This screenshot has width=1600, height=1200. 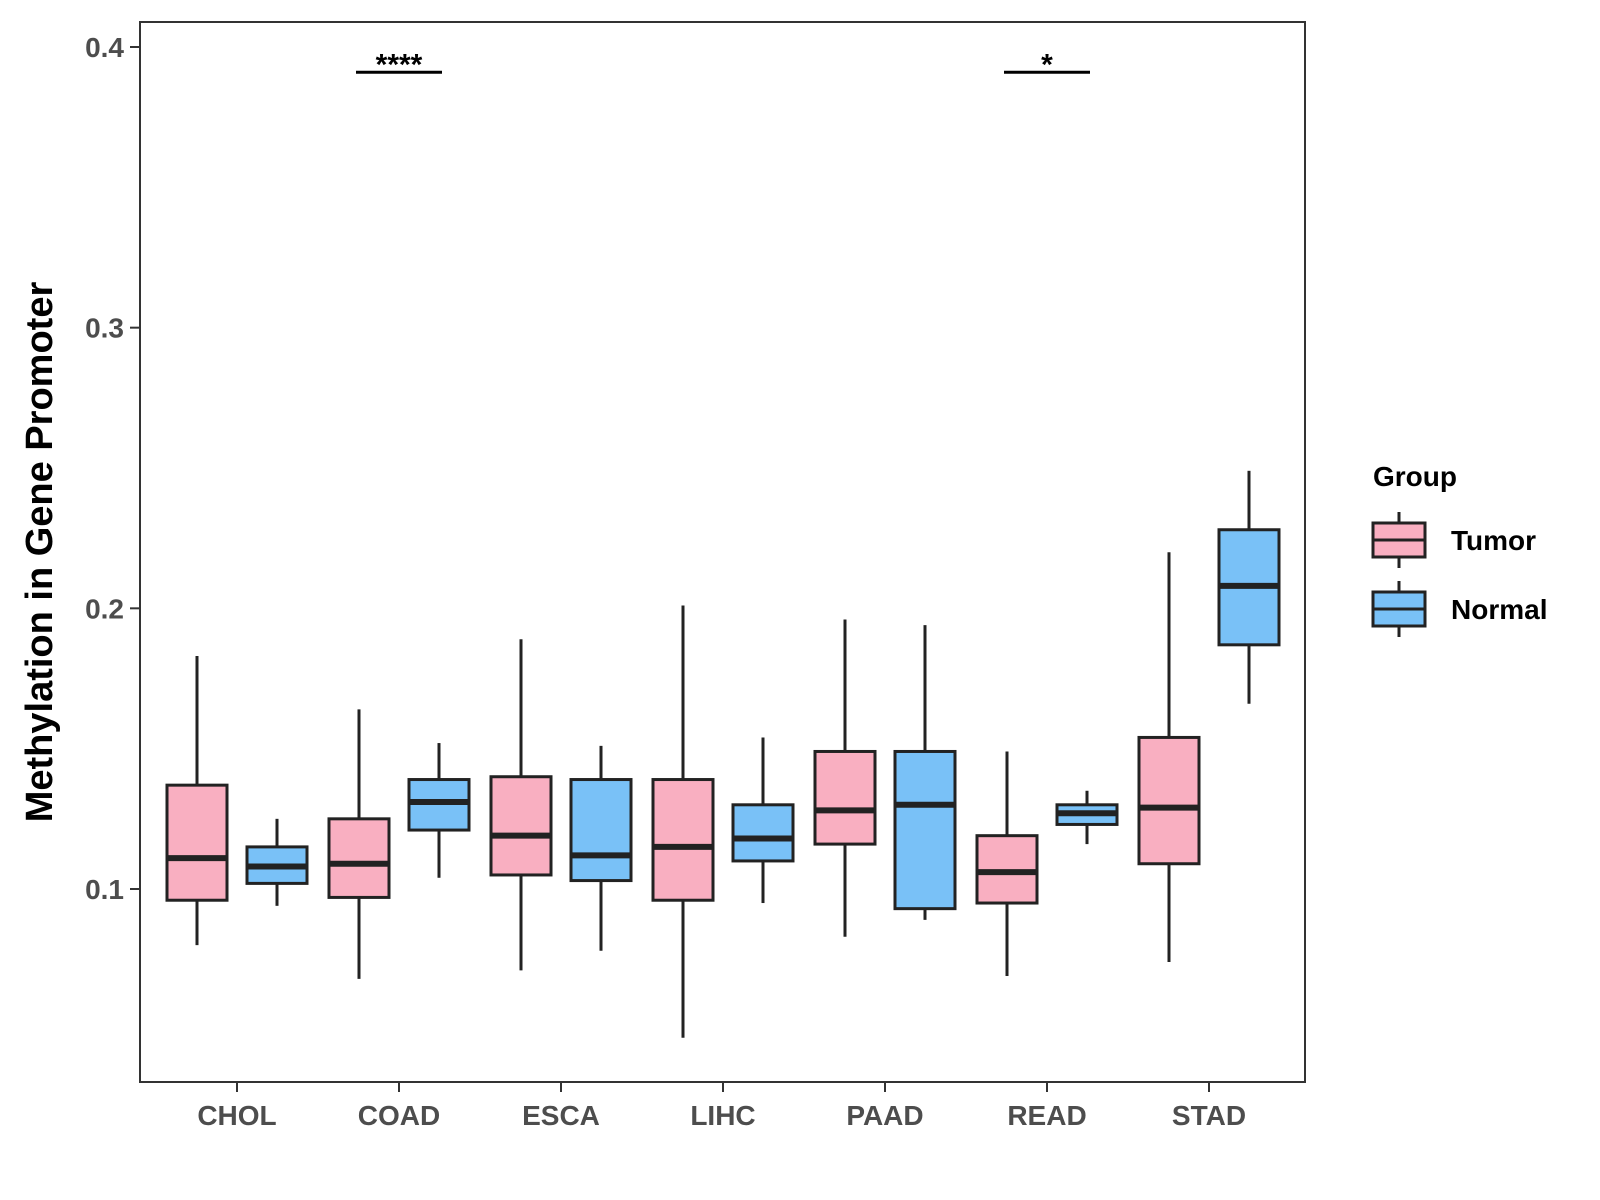 I want to click on x-tick-label-stad: STAD, so click(x=1209, y=1115).